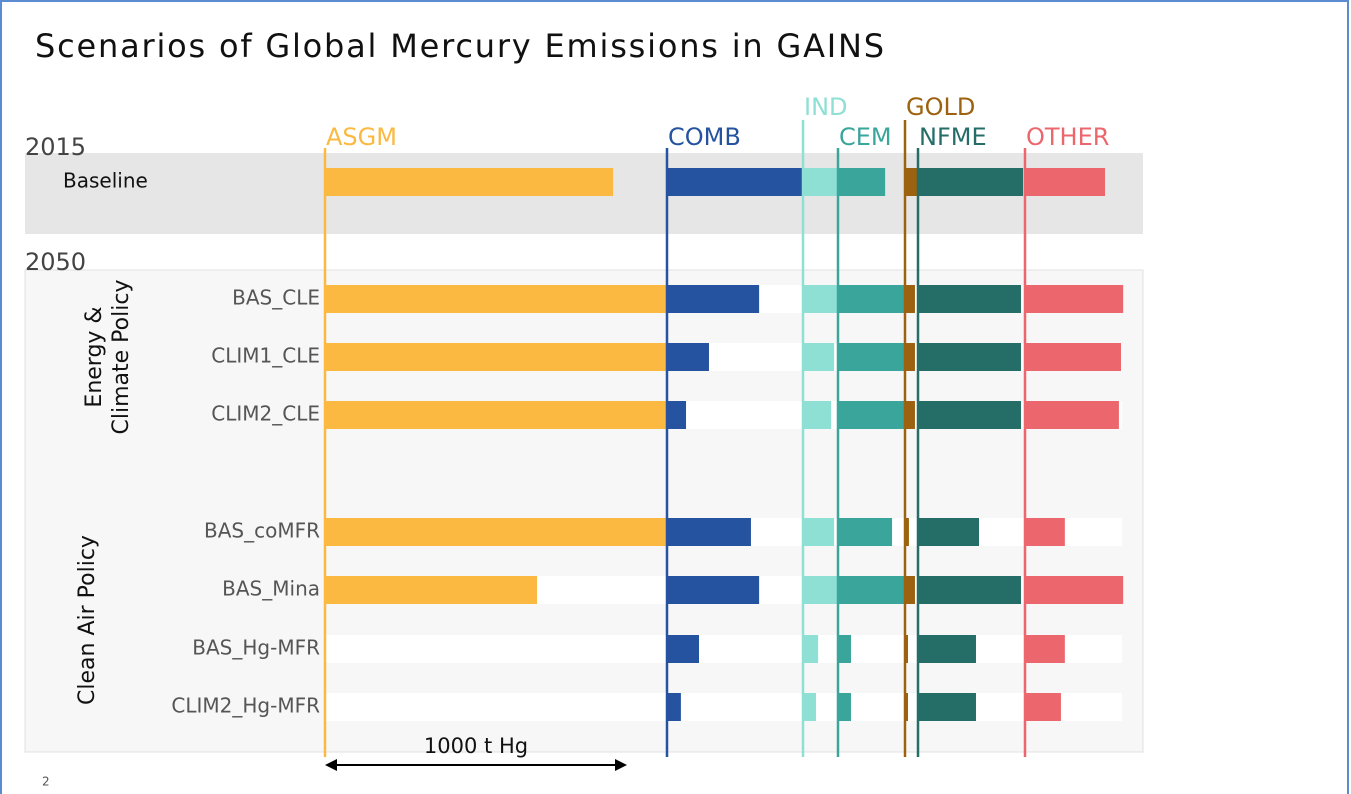 The width and height of the screenshot is (1351, 794). I want to click on group-label-line: Clean Air Policy, so click(87, 620).